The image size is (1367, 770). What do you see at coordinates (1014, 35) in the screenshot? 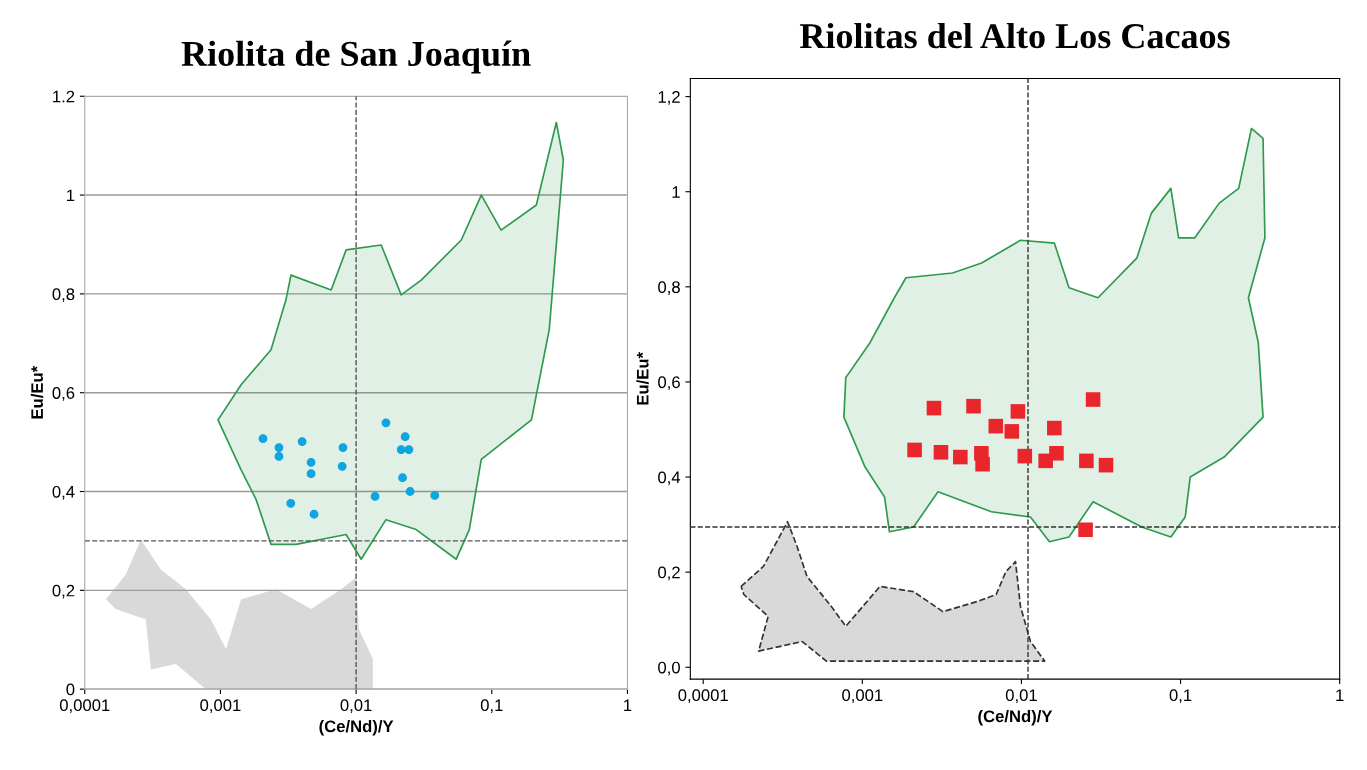
I see `chart-title: Riolitas del Alto Los Cacaos` at bounding box center [1014, 35].